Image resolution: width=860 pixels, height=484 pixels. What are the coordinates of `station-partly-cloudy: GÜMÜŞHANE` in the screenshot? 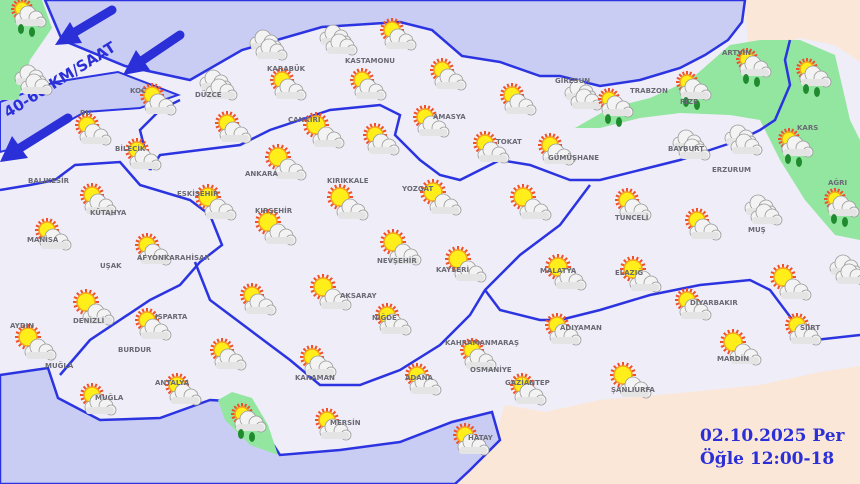 It's located at (568, 149).